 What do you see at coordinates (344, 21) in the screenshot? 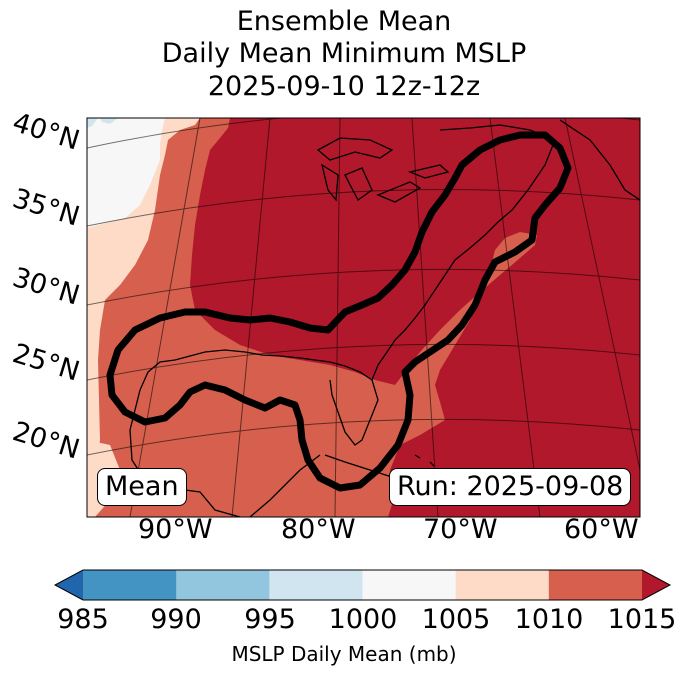
I see `title-line-1: Ensemble Mean` at bounding box center [344, 21].